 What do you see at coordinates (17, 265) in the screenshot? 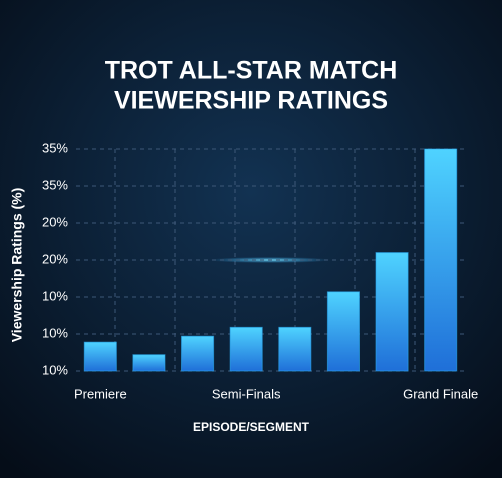
I see `y-axis-label: Viewership Ratings (%)` at bounding box center [17, 265].